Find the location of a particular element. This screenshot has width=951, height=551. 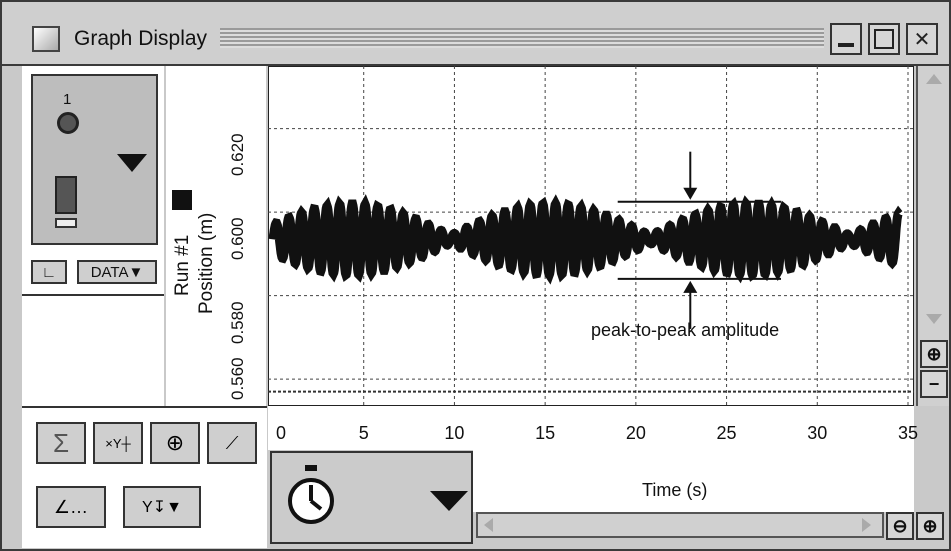

zoom-out-icon: − is located at coordinates (934, 383).